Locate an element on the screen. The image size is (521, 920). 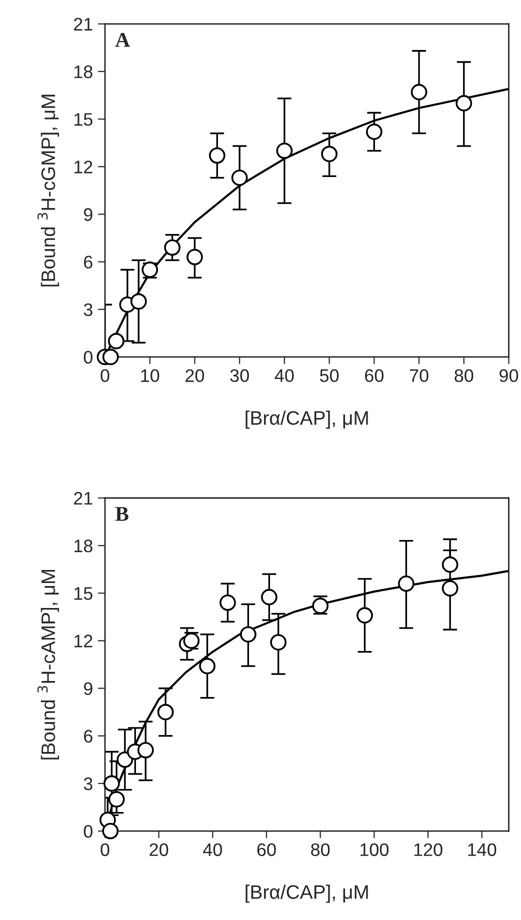
chart-title: B is located at coordinates (121, 514).